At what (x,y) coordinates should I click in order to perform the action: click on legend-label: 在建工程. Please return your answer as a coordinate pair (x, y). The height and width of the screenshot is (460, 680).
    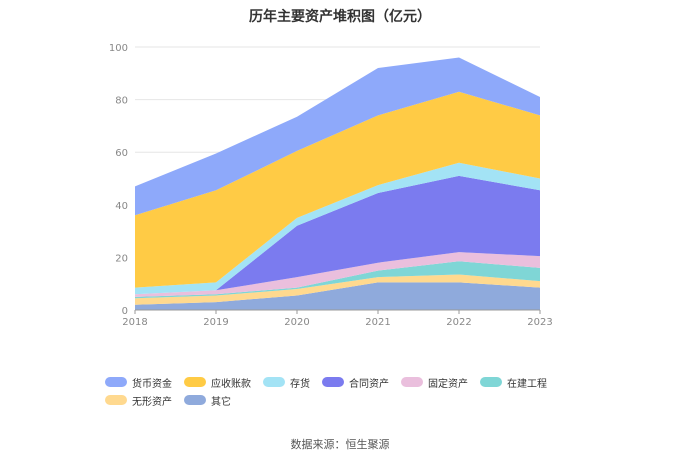
    Looking at the image, I should click on (527, 384).